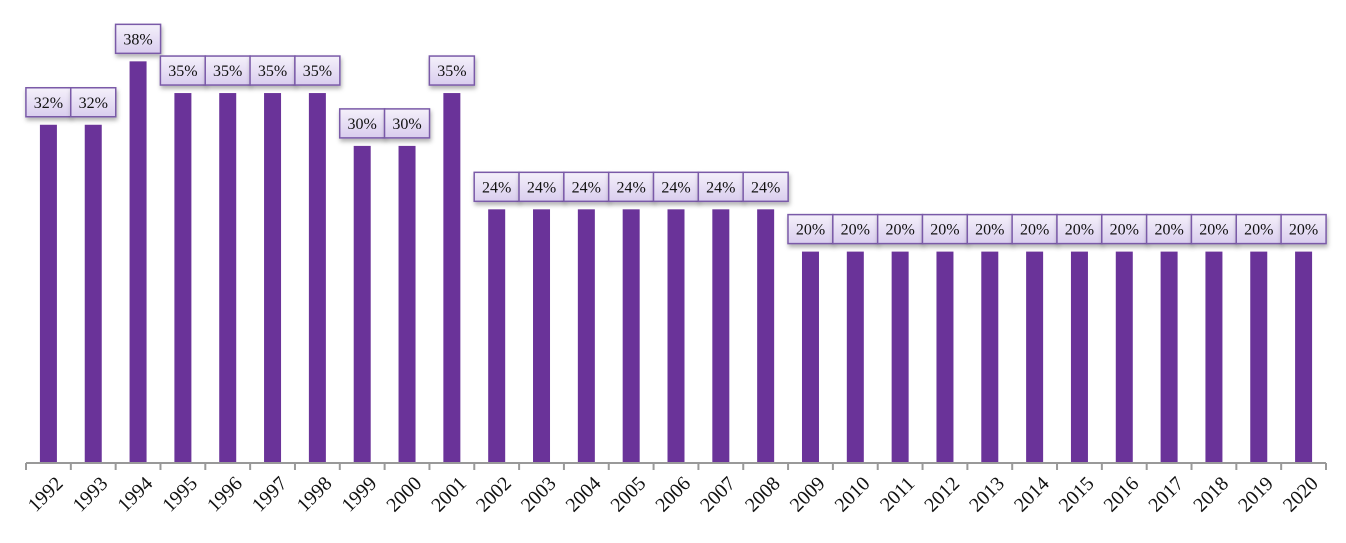 The image size is (1346, 543). I want to click on x-tick-label: 2019, so click(1256, 495).